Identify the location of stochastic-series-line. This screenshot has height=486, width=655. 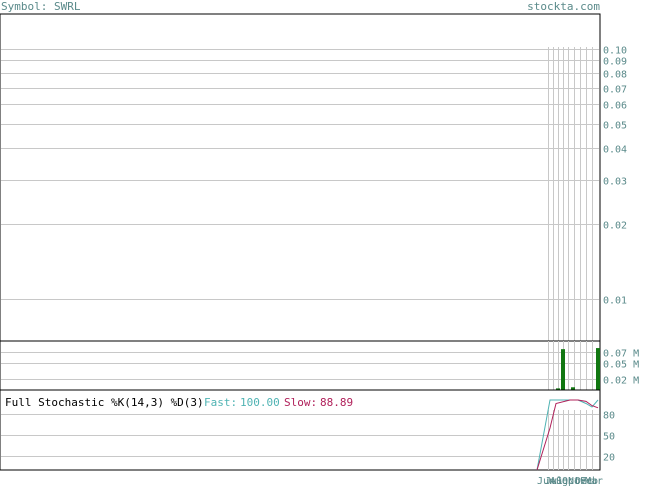
(567, 435).